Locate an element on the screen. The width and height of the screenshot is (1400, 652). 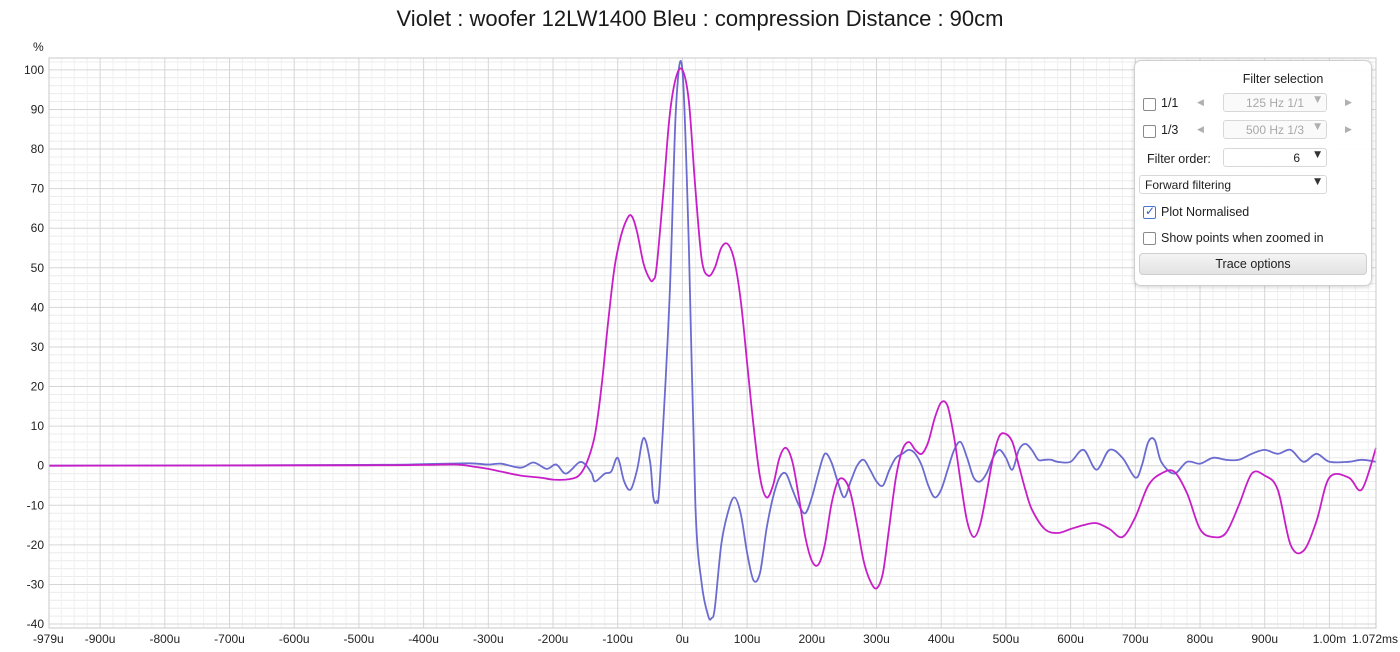
x-tick-label: 0u is located at coordinates (682, 639).